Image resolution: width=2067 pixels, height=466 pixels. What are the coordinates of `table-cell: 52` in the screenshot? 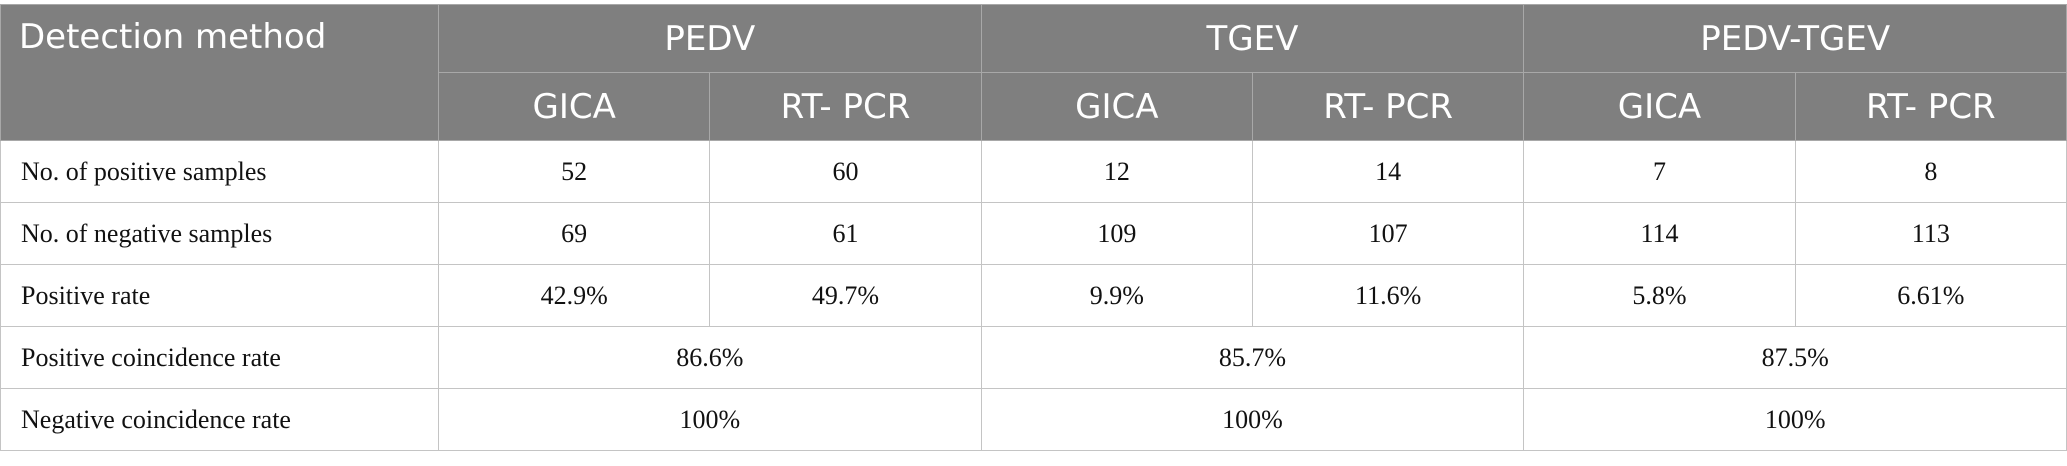 It's located at (574, 171).